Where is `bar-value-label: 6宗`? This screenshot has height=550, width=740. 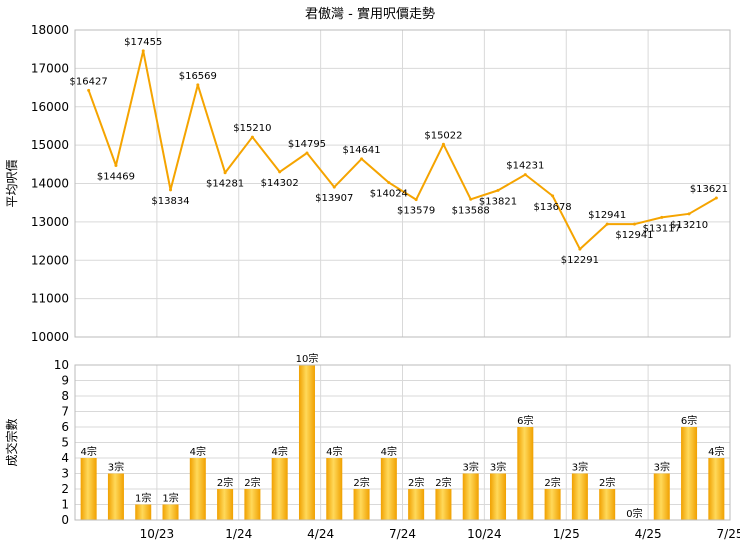
bar-value-label: 6宗 is located at coordinates (689, 420).